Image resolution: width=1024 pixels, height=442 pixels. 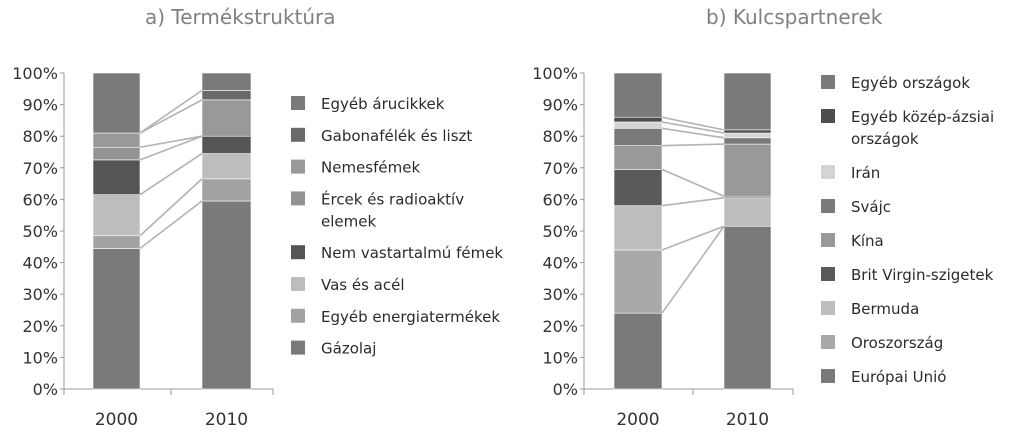 What do you see at coordinates (45, 389) in the screenshot?
I see `chart-a-y-tick-label: 0%` at bounding box center [45, 389].